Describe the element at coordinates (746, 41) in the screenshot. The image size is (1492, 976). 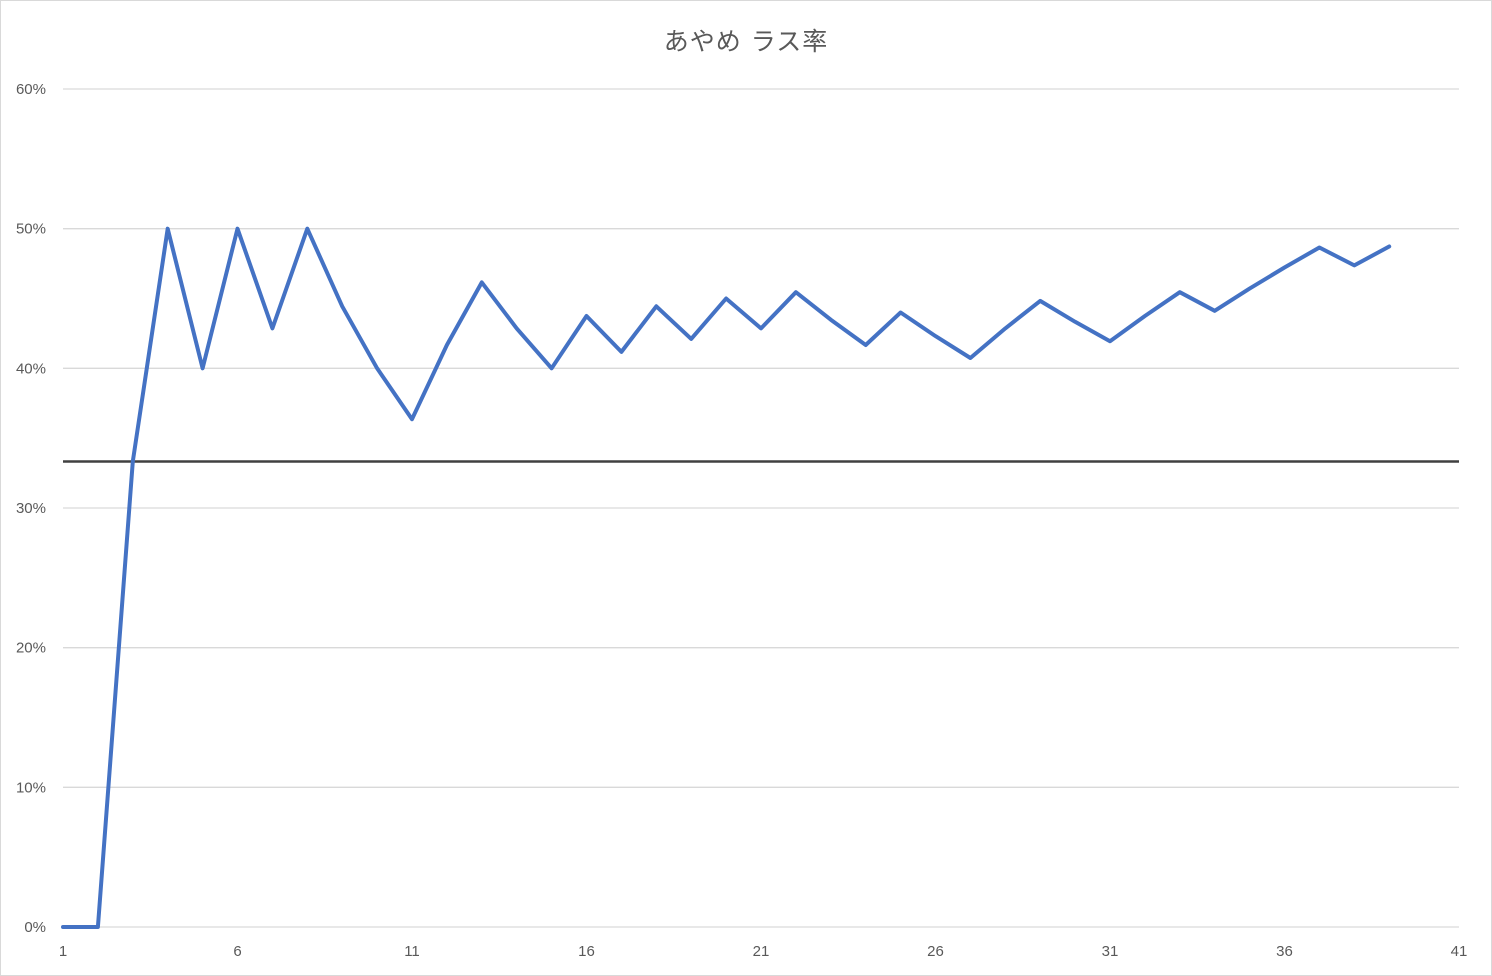
I see `chart-title: あやめ ラス率` at that location.